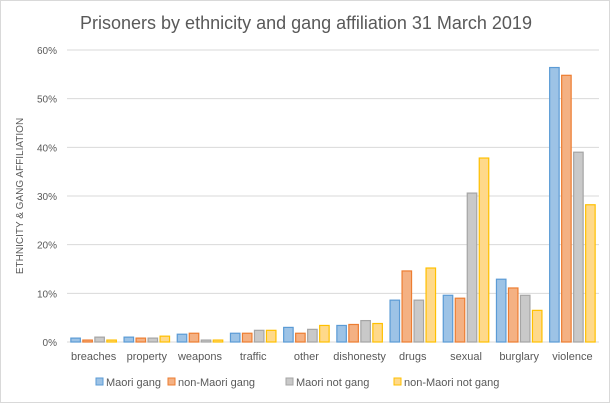 This screenshot has width=610, height=403. What do you see at coordinates (47, 100) in the screenshot?
I see `y-tick-label: 50%` at bounding box center [47, 100].